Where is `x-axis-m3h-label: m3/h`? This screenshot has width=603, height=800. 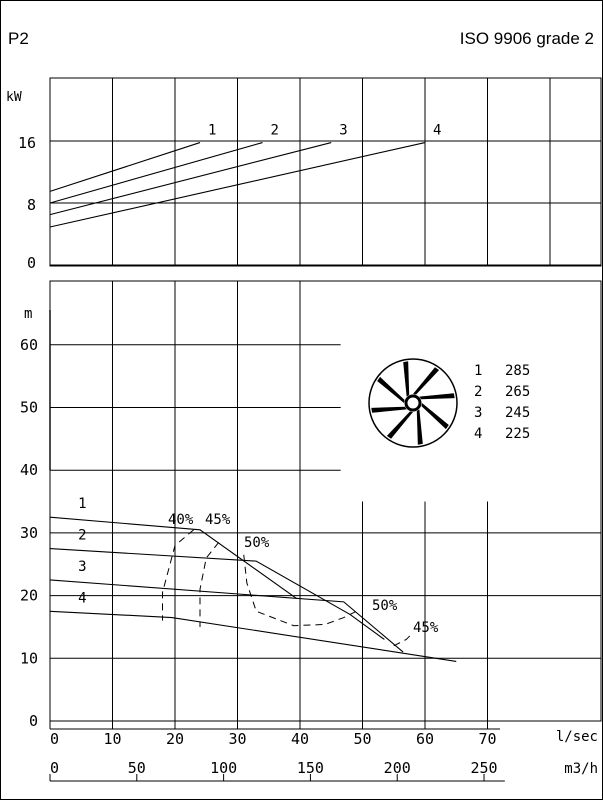 x-axis-m3h-label: m3/h is located at coordinates (581, 769).